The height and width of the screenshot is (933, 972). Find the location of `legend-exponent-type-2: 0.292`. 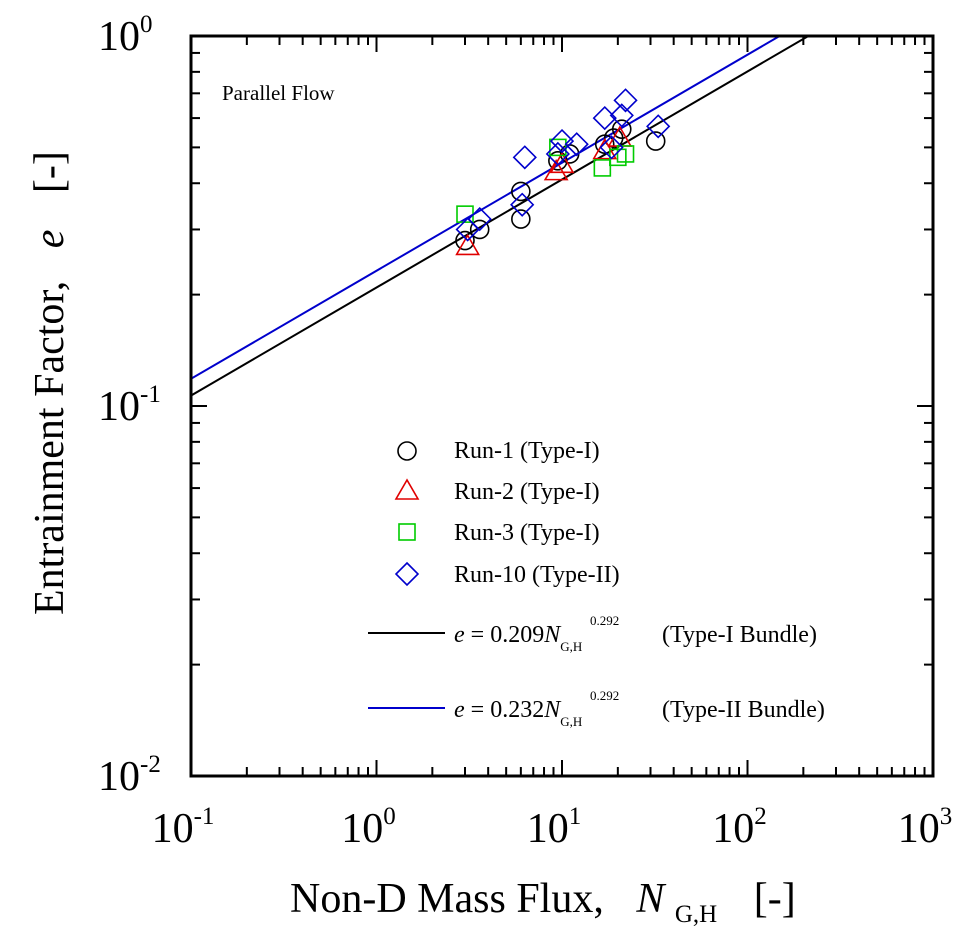

legend-exponent-type-2: 0.292 is located at coordinates (604, 695).